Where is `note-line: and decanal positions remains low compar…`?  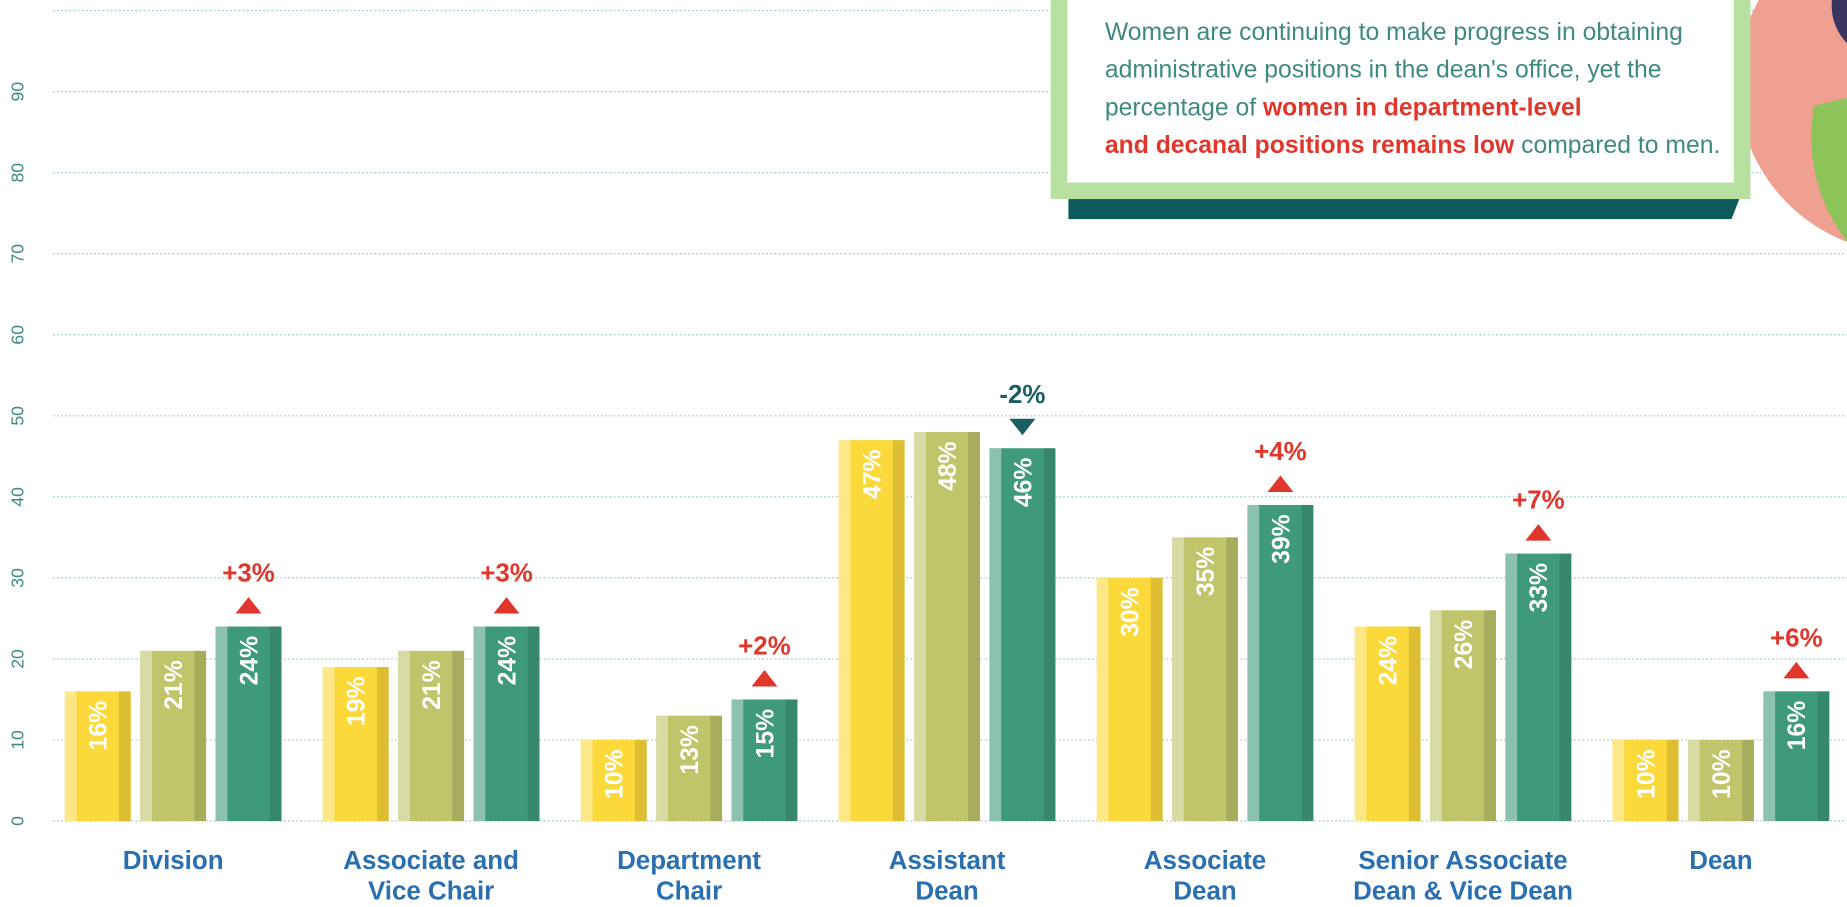 note-line: and decanal positions remains low compar… is located at coordinates (1412, 145).